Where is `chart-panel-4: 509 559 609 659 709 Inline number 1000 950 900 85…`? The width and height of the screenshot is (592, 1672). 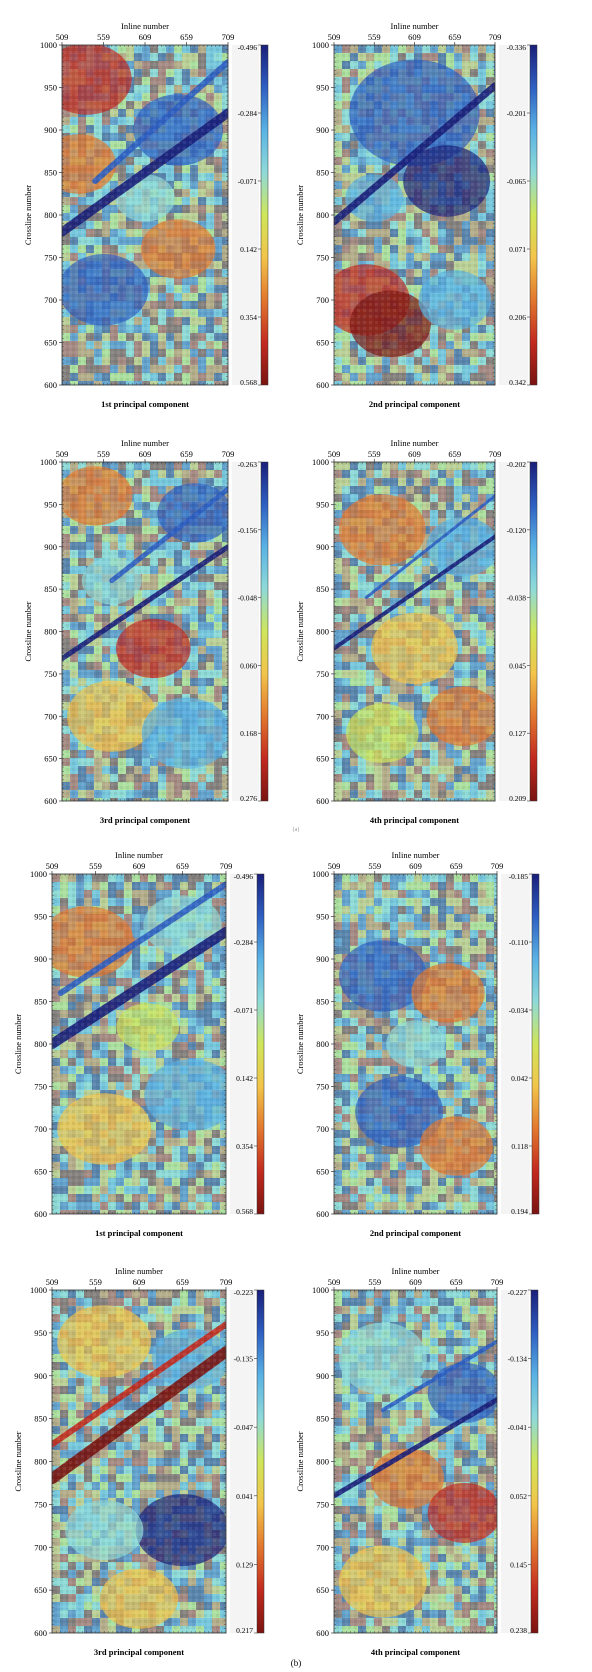 chart-panel-4: 509 559 609 659 709 Inline number 1000 950 900 85… is located at coordinates (416, 631).